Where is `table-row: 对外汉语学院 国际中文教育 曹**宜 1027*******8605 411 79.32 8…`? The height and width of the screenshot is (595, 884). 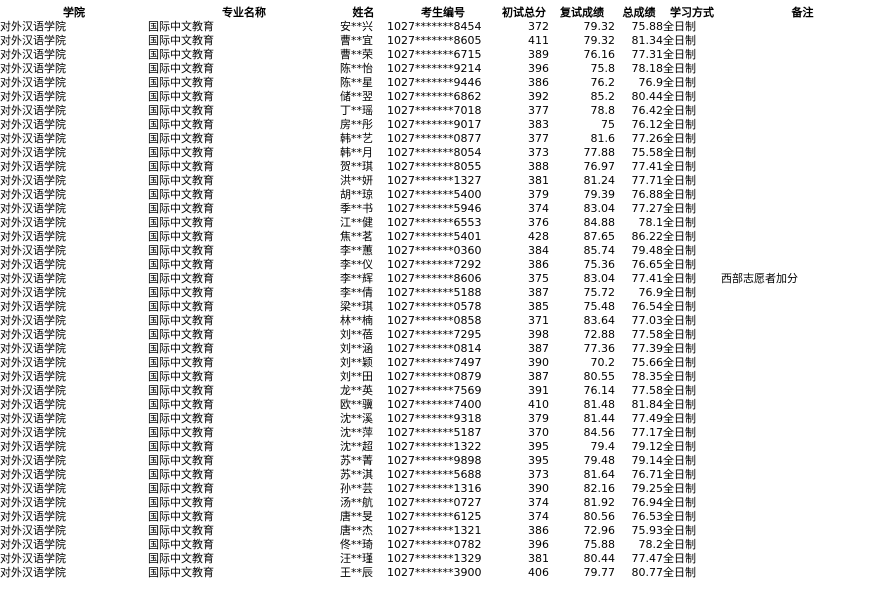 table-row: 对外汉语学院 国际中文教育 曹**宜 1027*******8605 411 79.32 8… is located at coordinates (442, 41).